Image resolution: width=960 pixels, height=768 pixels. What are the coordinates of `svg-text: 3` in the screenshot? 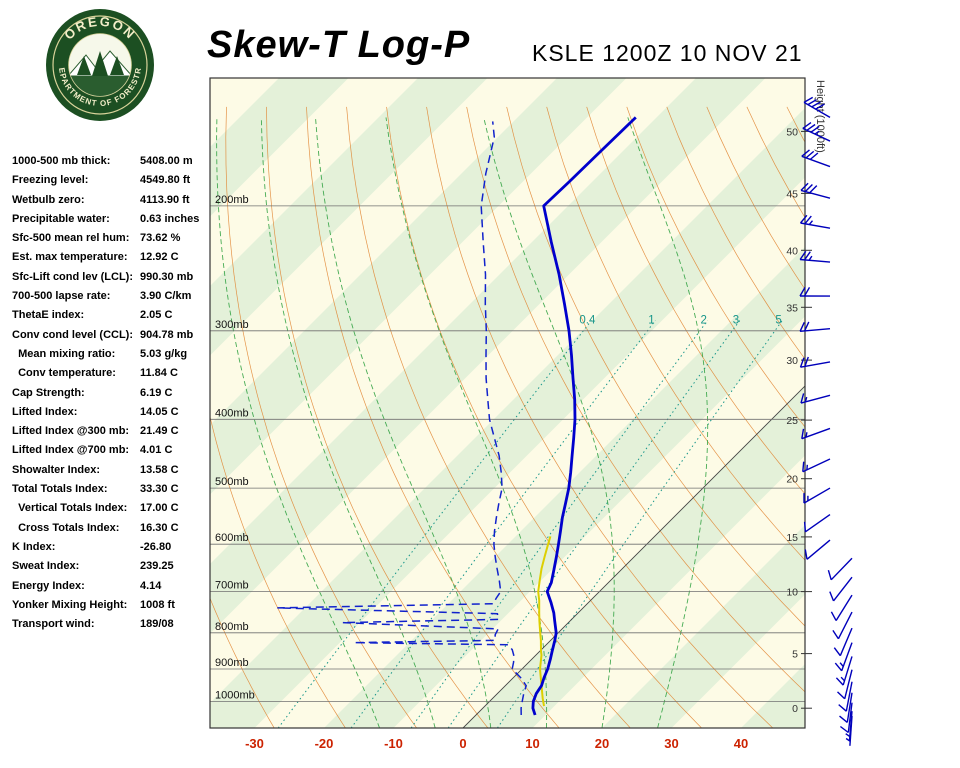 It's located at (736, 321).